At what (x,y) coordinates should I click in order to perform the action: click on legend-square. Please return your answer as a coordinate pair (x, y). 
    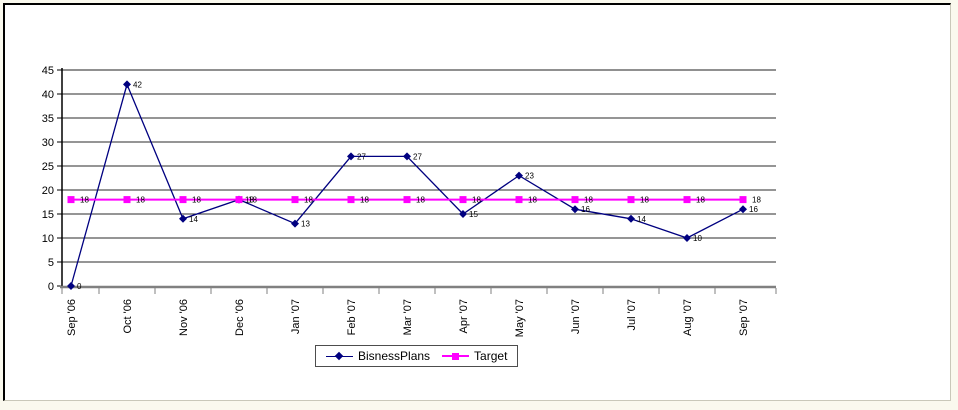
    Looking at the image, I should click on (456, 356).